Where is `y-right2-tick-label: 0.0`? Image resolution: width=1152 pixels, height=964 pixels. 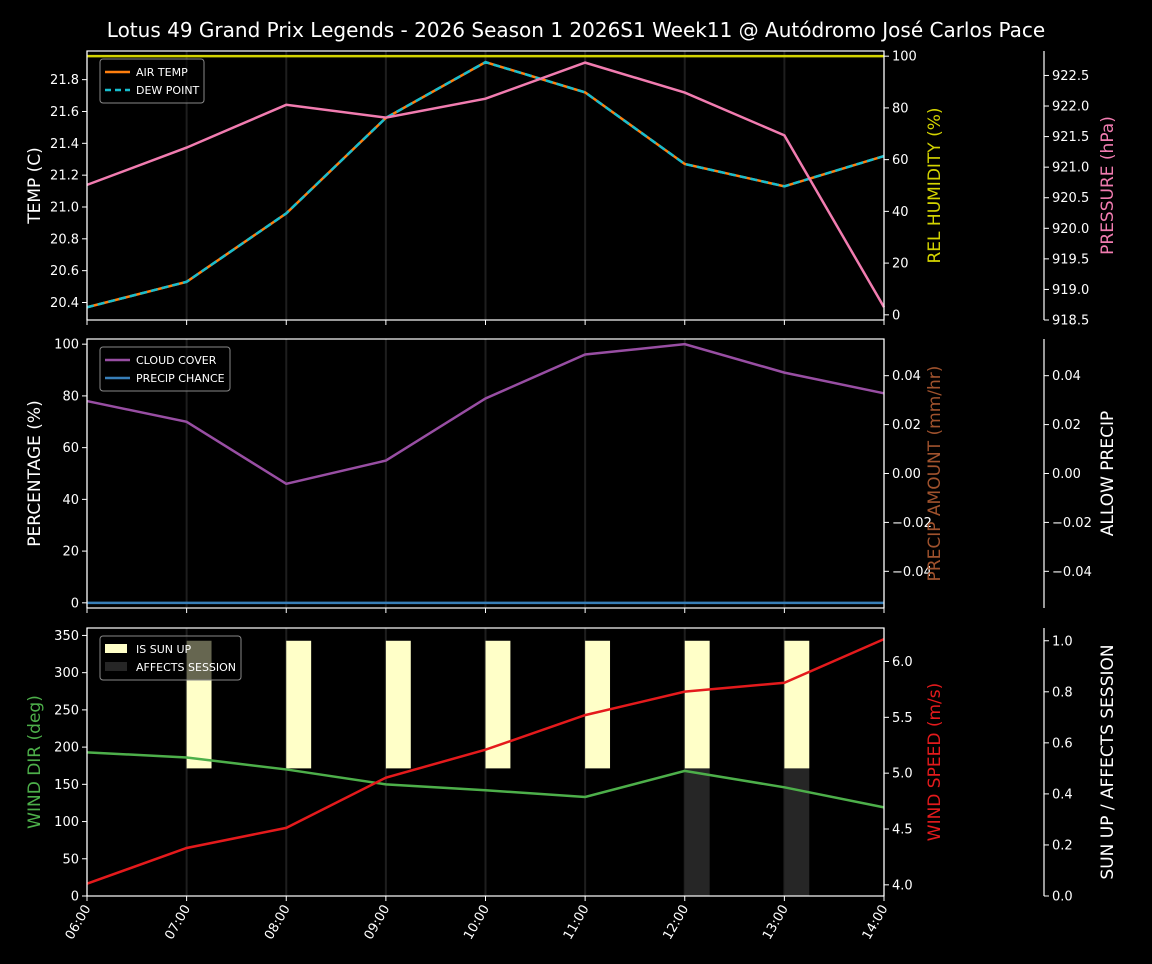 y-right2-tick-label: 0.0 is located at coordinates (1062, 897).